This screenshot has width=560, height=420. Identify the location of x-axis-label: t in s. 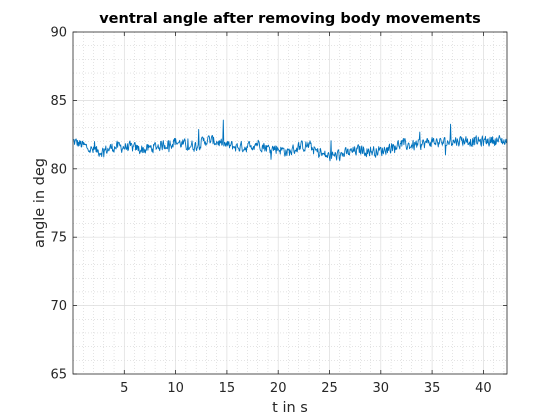
(290, 408).